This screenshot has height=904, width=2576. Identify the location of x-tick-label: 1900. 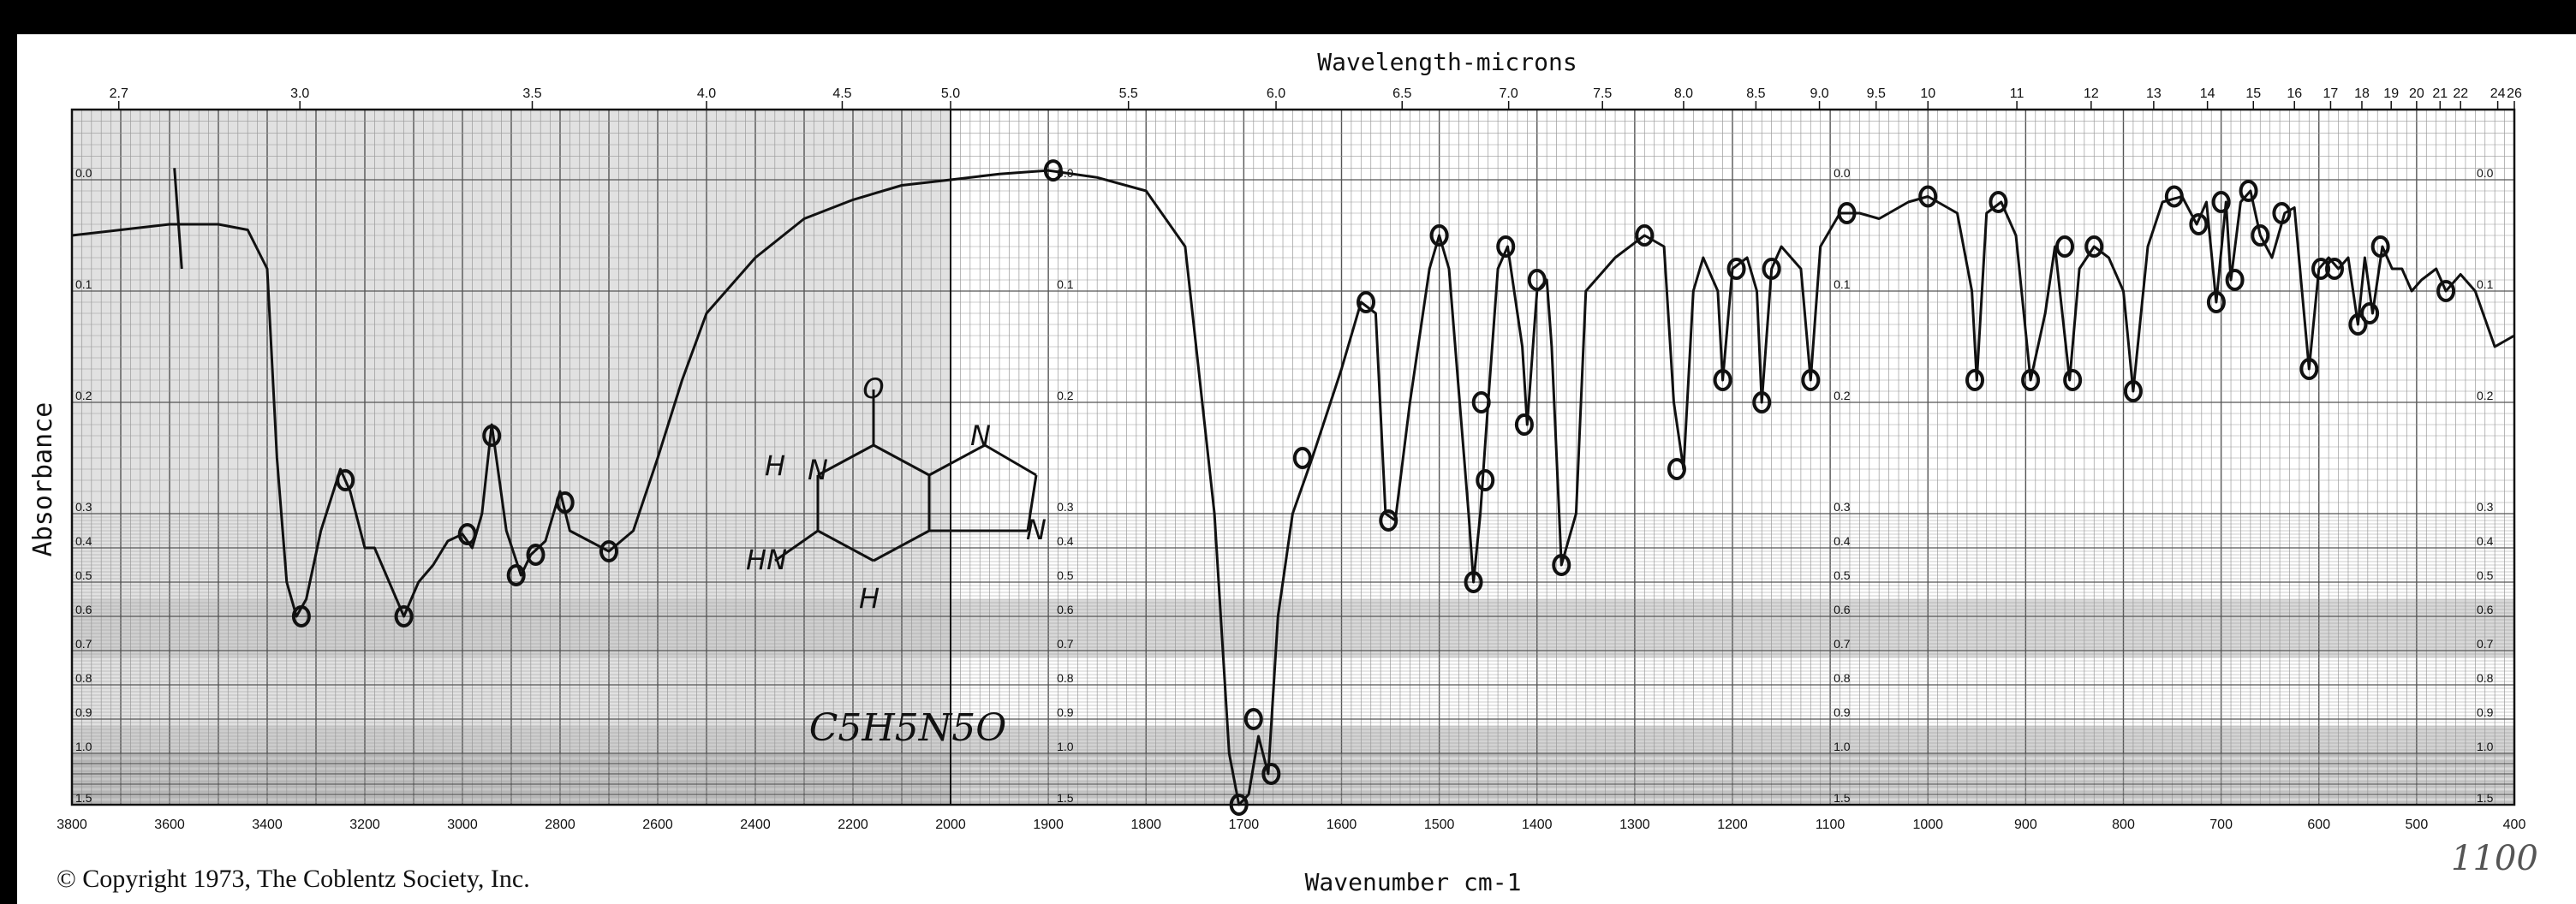
(1048, 825).